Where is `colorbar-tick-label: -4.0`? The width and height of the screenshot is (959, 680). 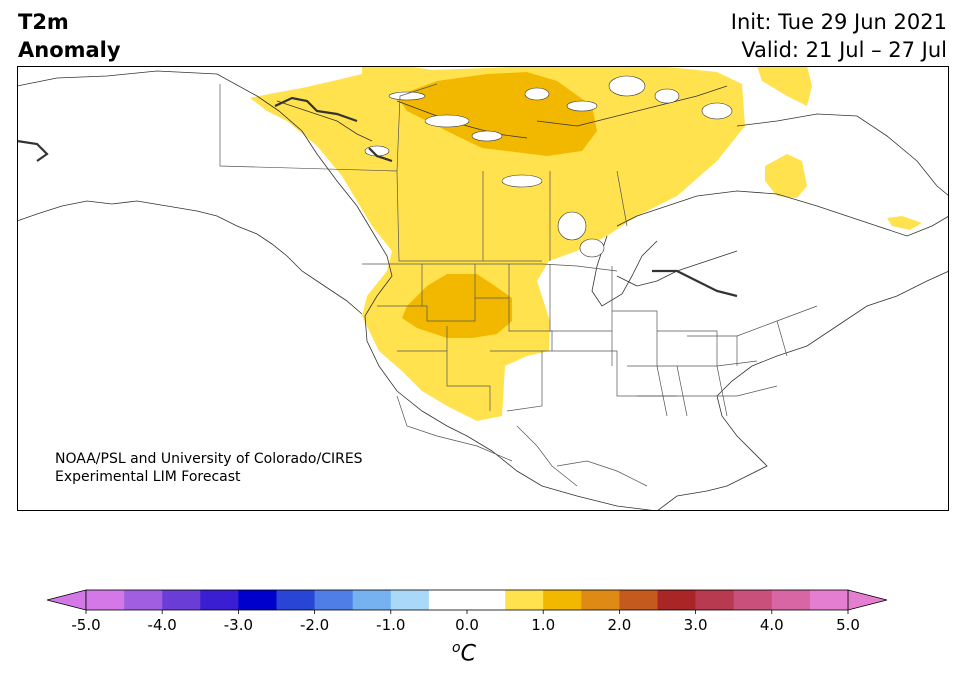
colorbar-tick-label: -4.0 is located at coordinates (162, 625).